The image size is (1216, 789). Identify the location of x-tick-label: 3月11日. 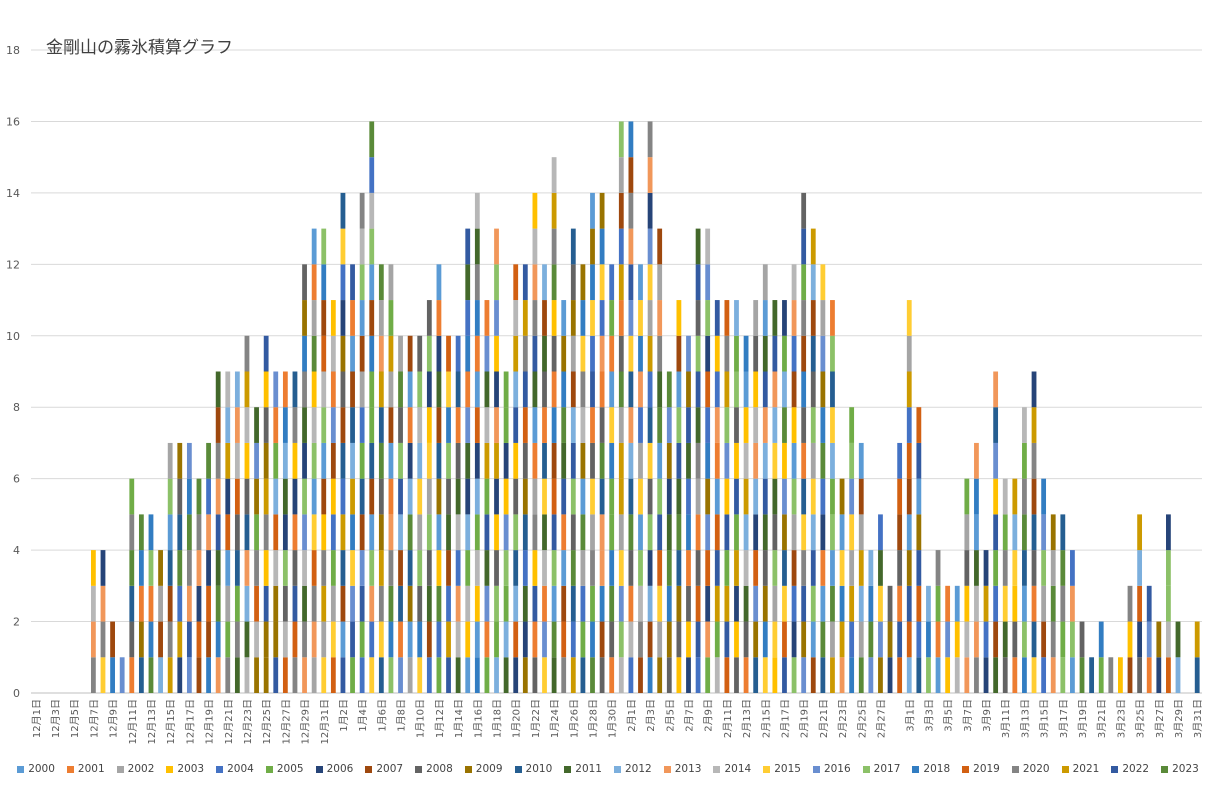
(1006, 718).